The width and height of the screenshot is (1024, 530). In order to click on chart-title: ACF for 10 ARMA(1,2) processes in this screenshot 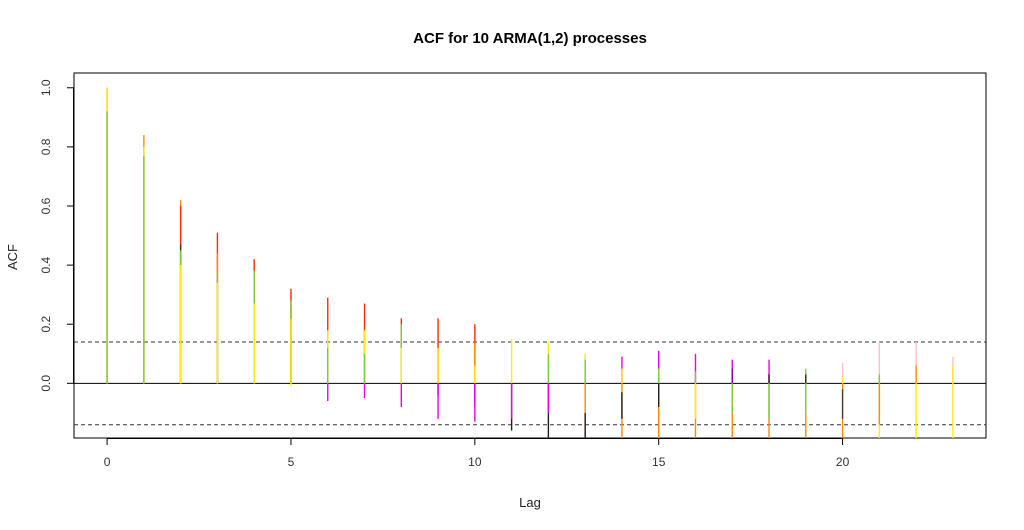, I will do `click(530, 38)`.